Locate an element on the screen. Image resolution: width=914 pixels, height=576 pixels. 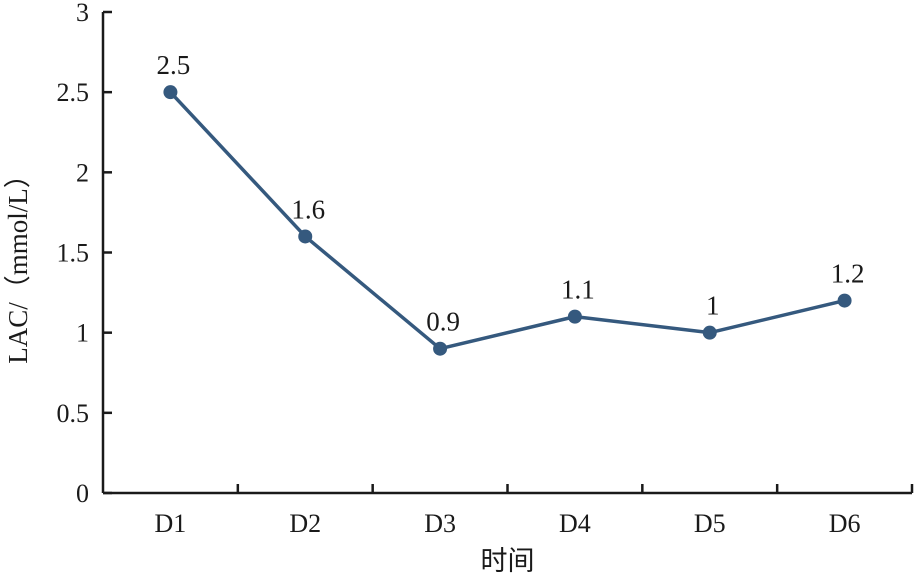
data-label: 1.6 is located at coordinates (308, 209).